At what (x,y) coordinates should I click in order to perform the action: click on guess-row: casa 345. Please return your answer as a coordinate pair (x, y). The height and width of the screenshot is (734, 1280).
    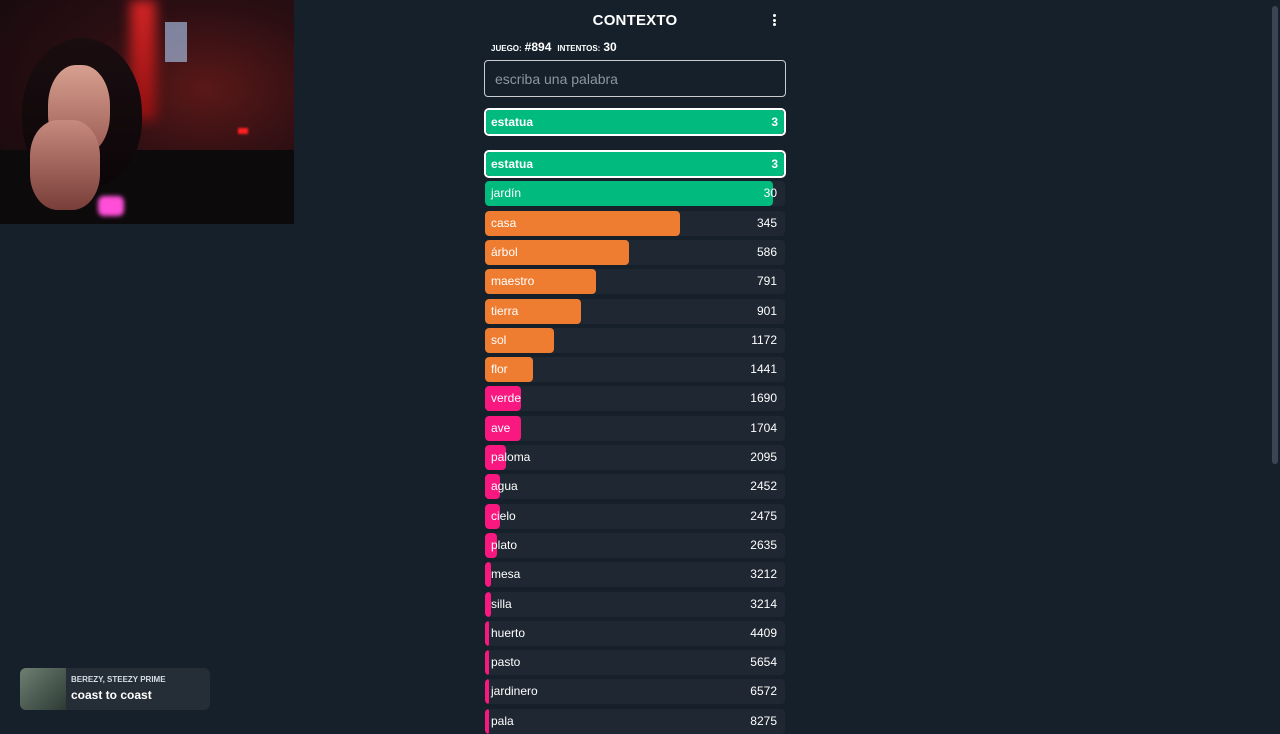
    Looking at the image, I should click on (635, 223).